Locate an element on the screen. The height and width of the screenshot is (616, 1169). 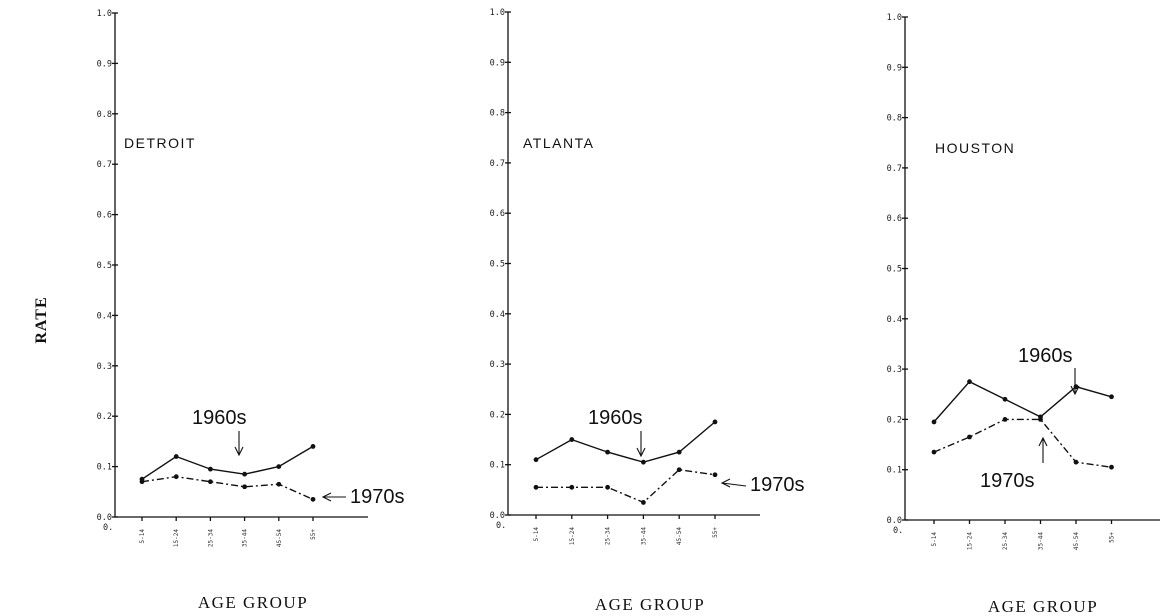
x-tick-label: 25-34 is located at coordinates (608, 536).